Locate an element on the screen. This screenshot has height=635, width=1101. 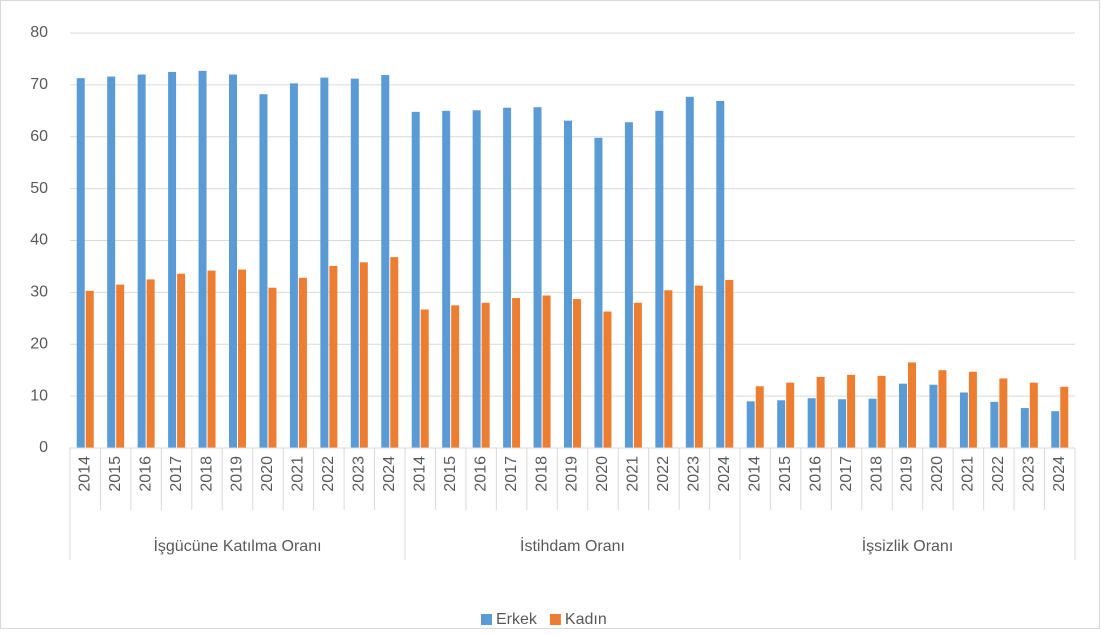
y-tick-label: 80 is located at coordinates (39, 32).